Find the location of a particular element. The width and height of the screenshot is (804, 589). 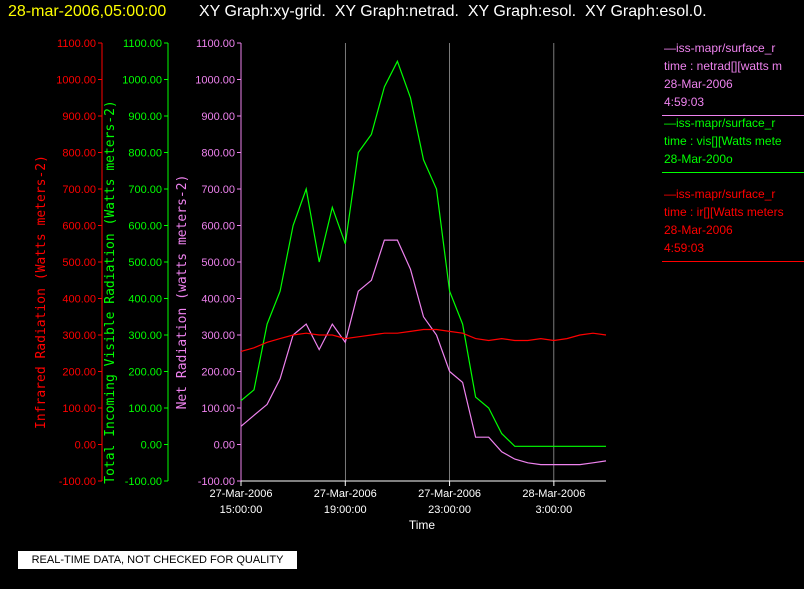

header-timestamp: 28-mar-2006,05:00:00 is located at coordinates (87, 11).